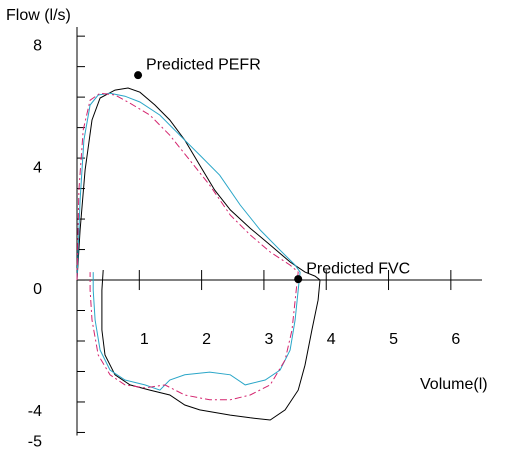  I want to click on annotation-label: Predicted FVC, so click(358, 268).